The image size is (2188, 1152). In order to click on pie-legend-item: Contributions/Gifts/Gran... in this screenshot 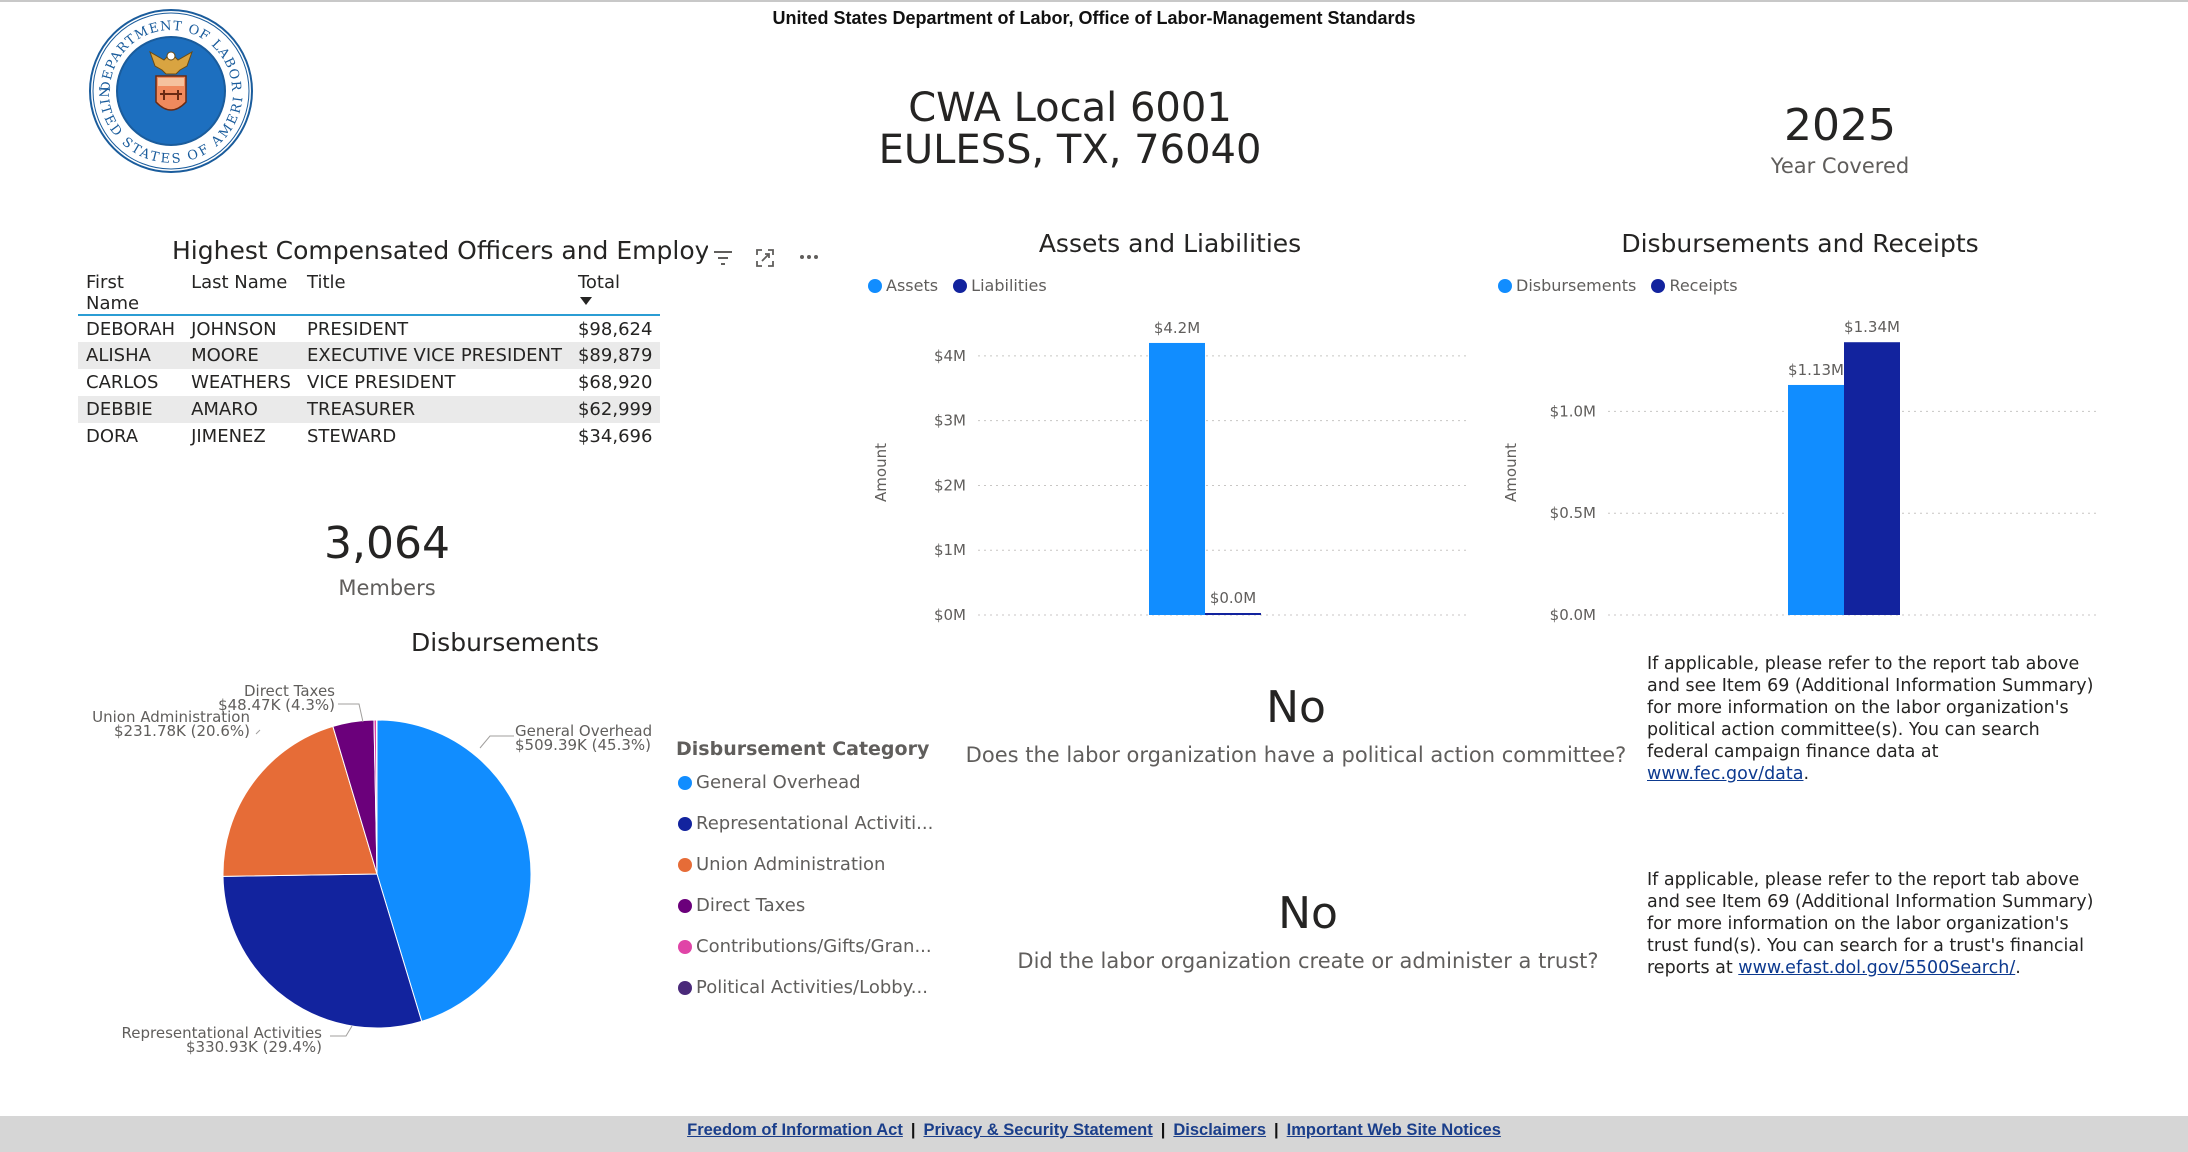, I will do `click(805, 946)`.